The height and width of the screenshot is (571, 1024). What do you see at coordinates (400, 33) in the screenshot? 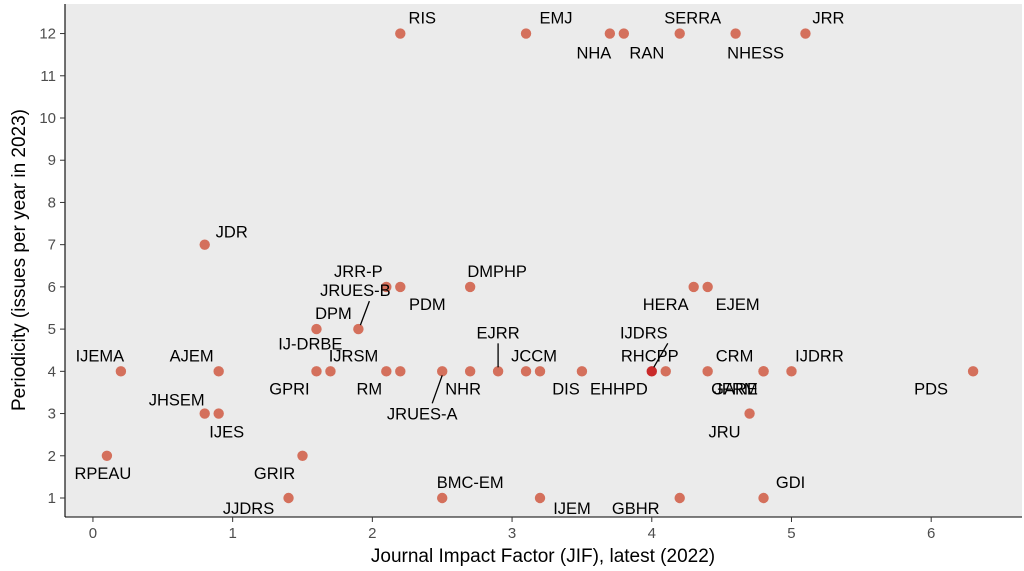
I see `point-ris` at bounding box center [400, 33].